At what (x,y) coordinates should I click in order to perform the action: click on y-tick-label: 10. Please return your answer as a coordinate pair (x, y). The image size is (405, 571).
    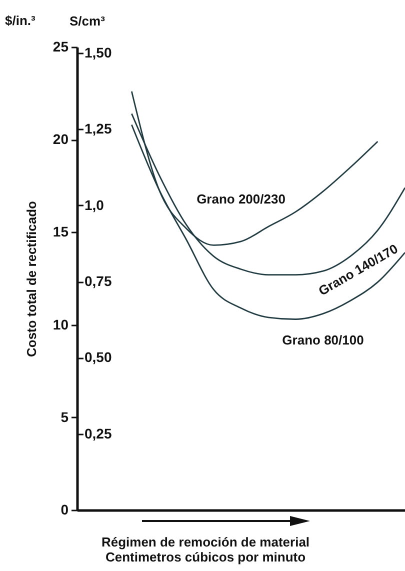
    Looking at the image, I should click on (60, 324).